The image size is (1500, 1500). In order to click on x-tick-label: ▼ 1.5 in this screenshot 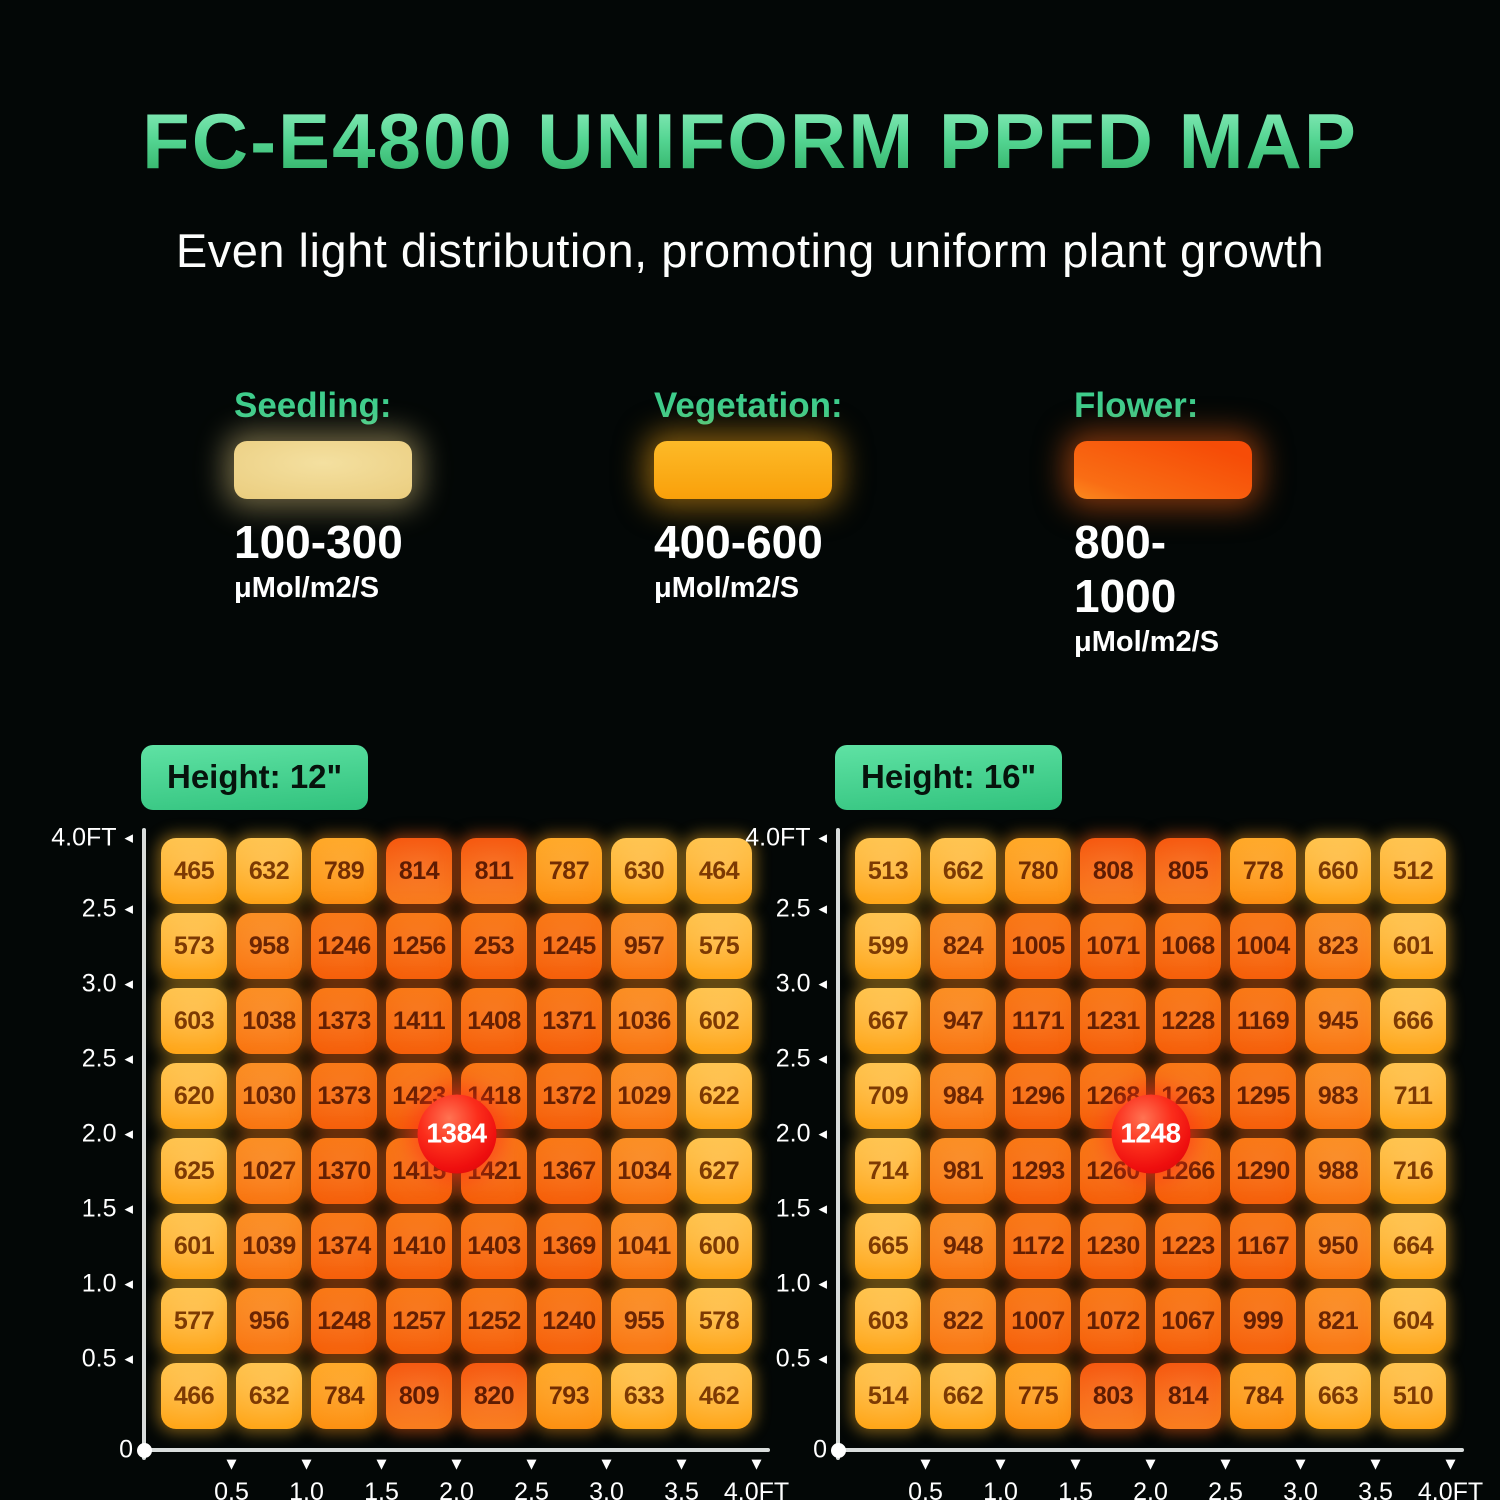, I will do `click(381, 1478)`.